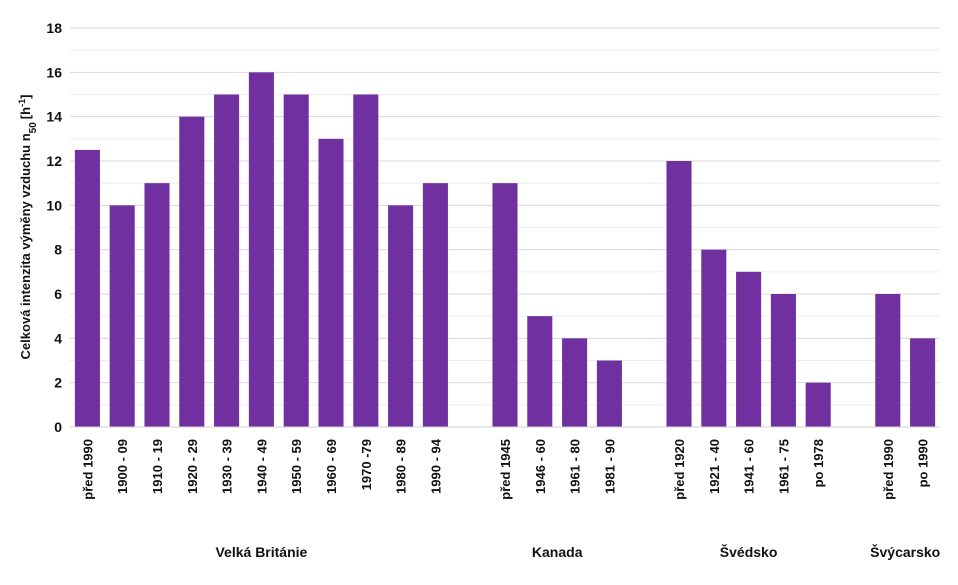 The height and width of the screenshot is (585, 958). What do you see at coordinates (575, 466) in the screenshot?
I see `x-tick-label: 1961 - 80` at bounding box center [575, 466].